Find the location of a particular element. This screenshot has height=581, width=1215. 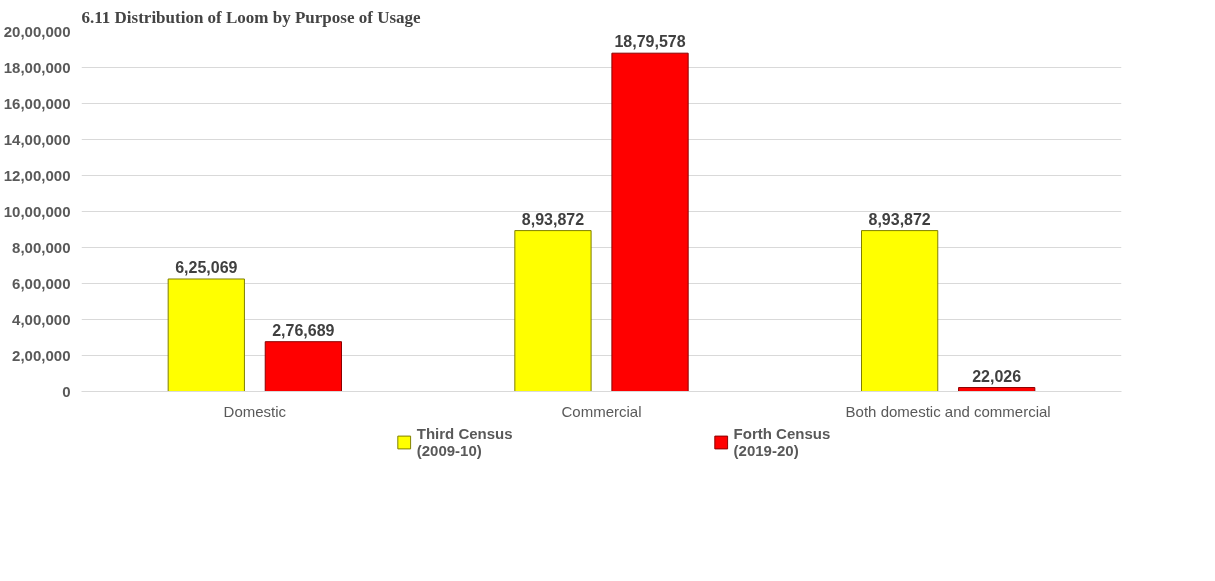

y-tick-label: 6,00,000 is located at coordinates (41, 283).